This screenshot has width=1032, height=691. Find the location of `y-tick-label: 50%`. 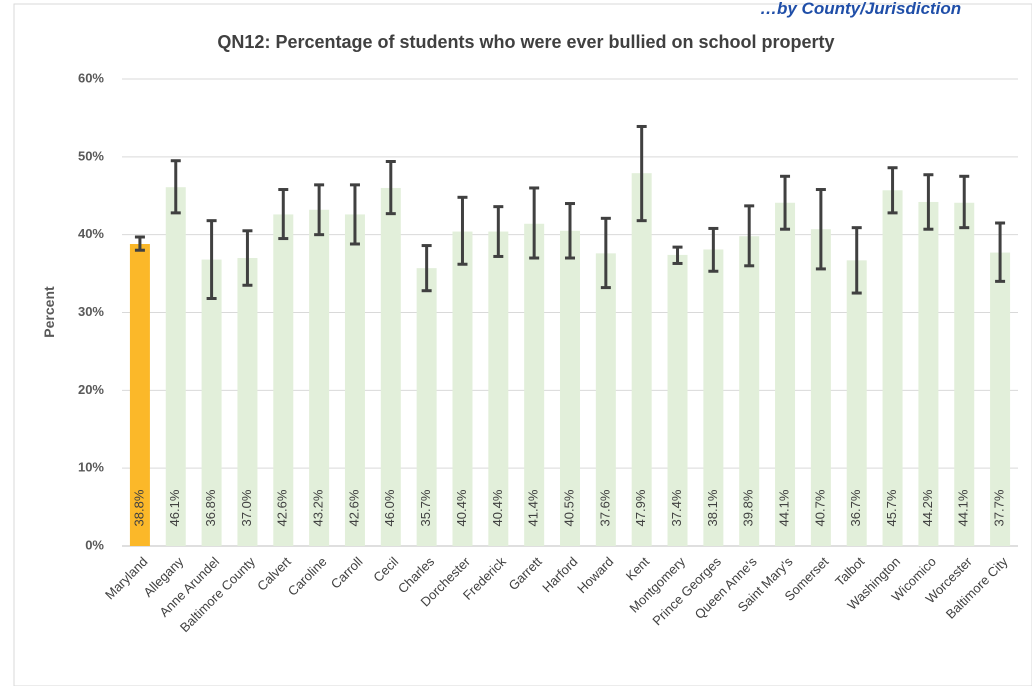

y-tick-label: 50% is located at coordinates (91, 155).